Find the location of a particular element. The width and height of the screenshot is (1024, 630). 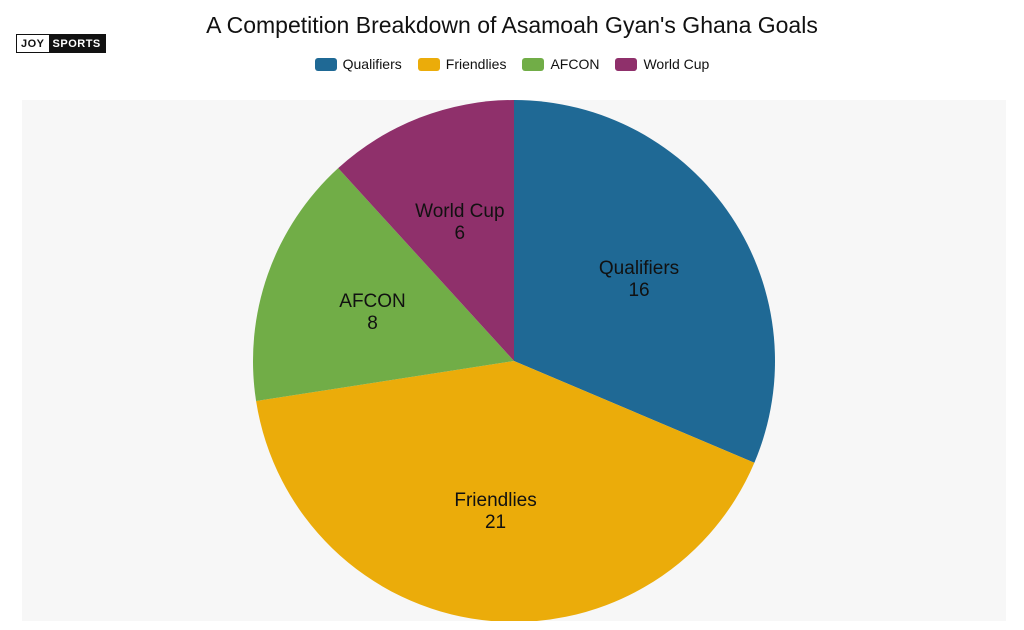

legend-item-qualifiers: Qualifiers is located at coordinates (358, 64).